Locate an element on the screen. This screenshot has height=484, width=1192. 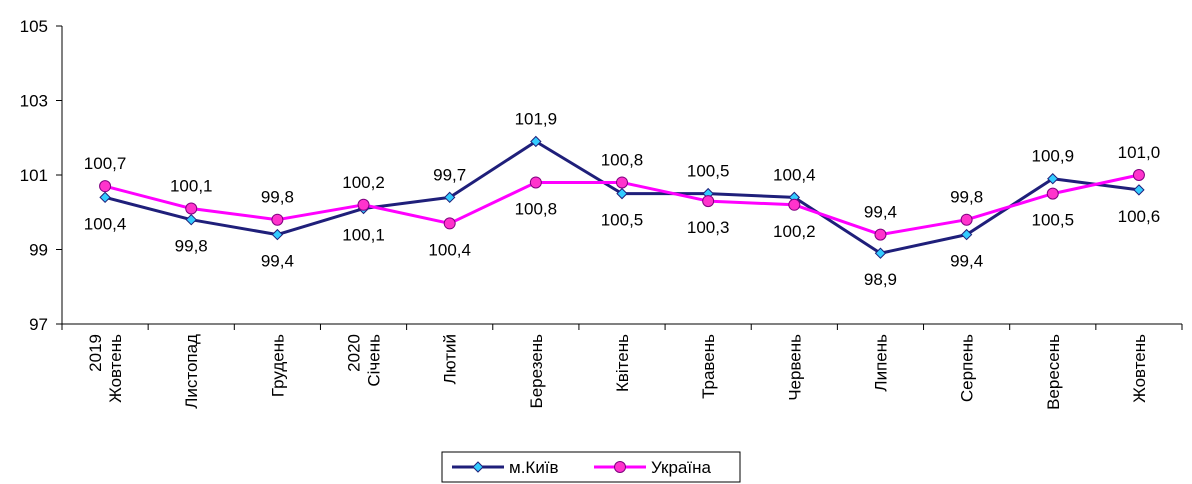
y-tick-label: 97 is located at coordinates (38, 324).